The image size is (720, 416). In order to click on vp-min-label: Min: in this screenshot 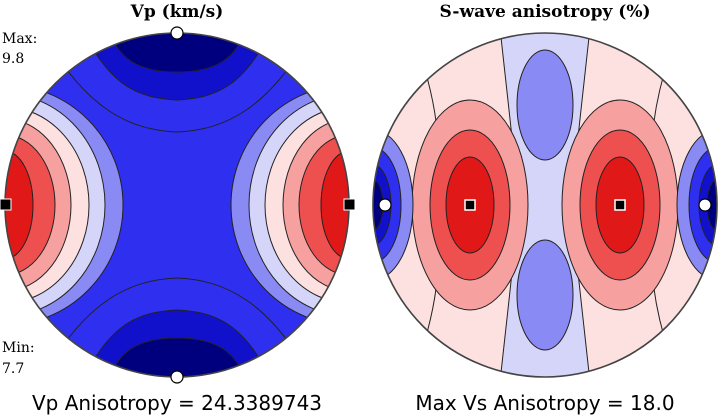, I will do `click(18, 348)`.